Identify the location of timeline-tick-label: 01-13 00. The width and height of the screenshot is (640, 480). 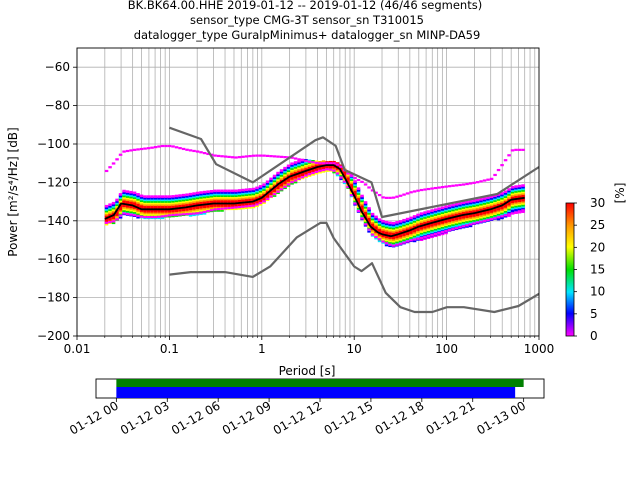
(501, 417).